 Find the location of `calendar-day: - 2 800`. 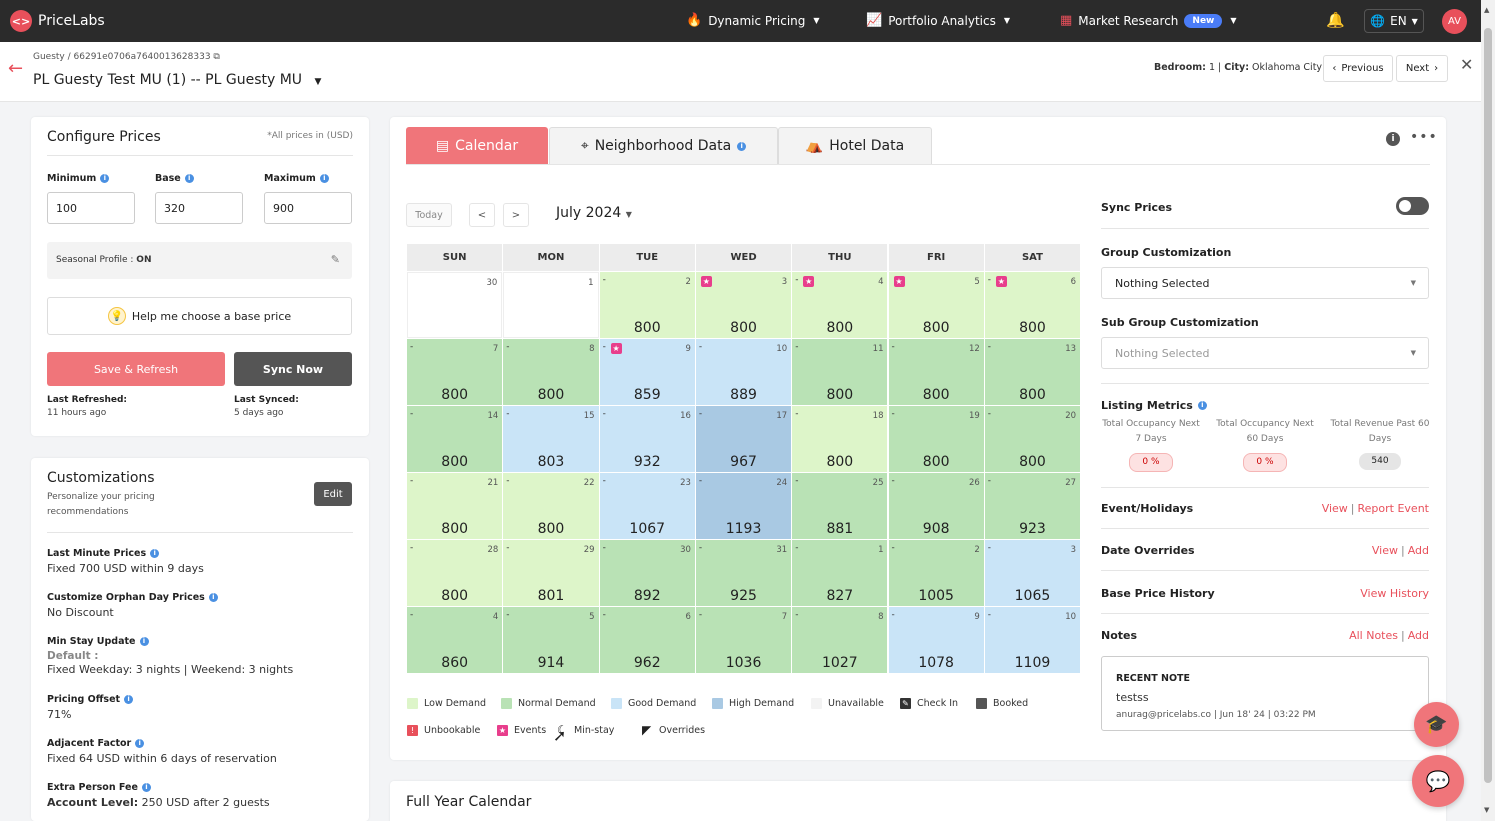

calendar-day: - 2 800 is located at coordinates (647, 305).